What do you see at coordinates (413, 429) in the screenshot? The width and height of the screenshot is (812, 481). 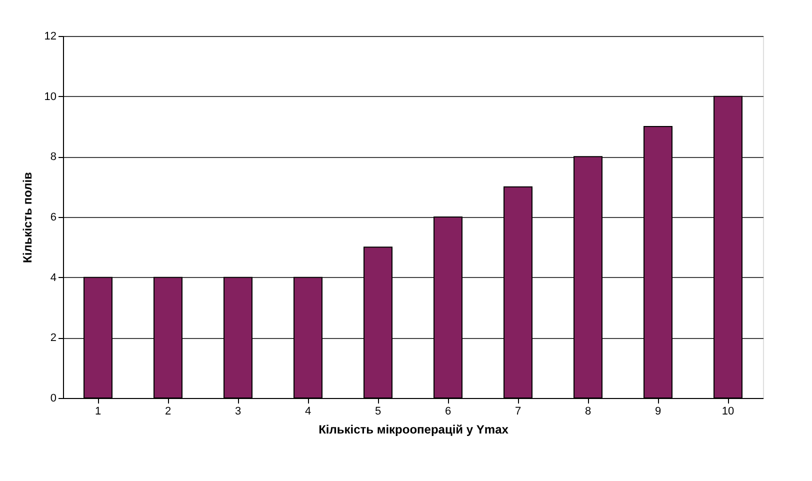 I see `x-axis-title: Кількість мікрооперацій у Ymax` at bounding box center [413, 429].